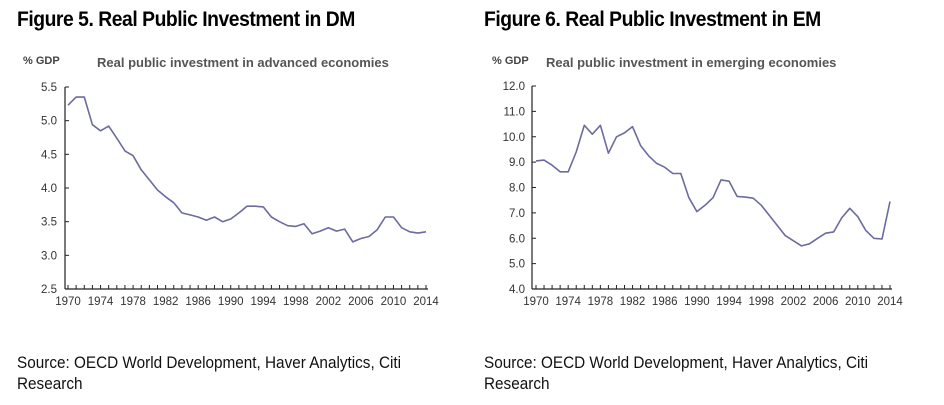 The width and height of the screenshot is (944, 405). I want to click on y-tick-label: 3.5, so click(49, 223).